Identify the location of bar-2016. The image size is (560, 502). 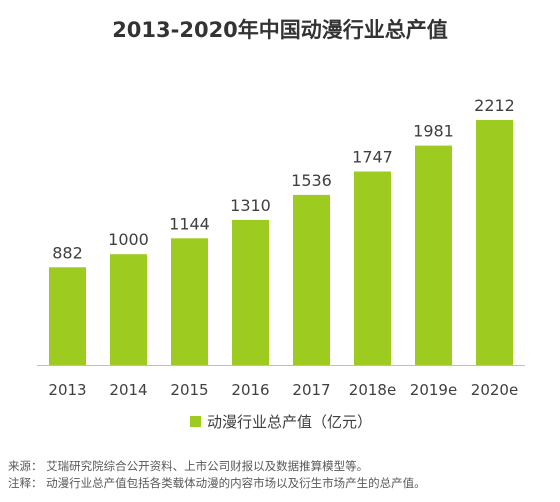
(250, 292).